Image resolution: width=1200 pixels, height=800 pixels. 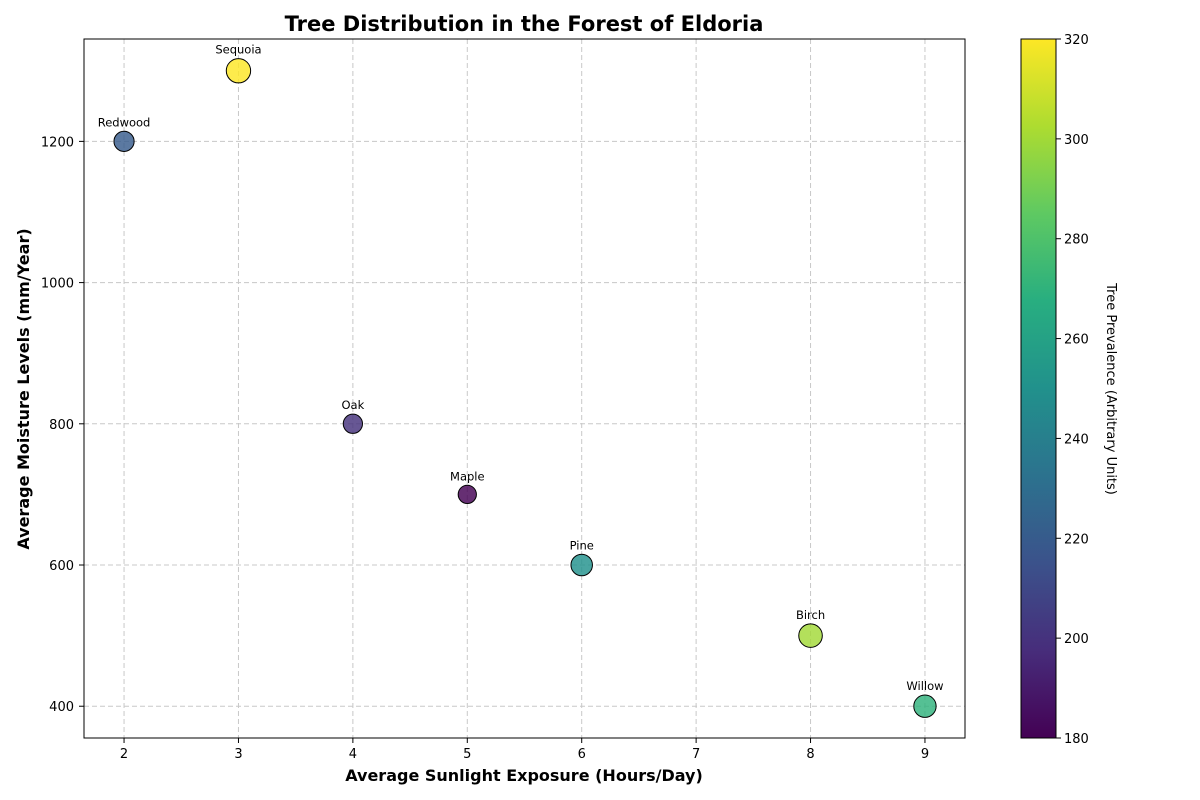 I want to click on colorbar-tick-label: 260, so click(x=1076, y=340).